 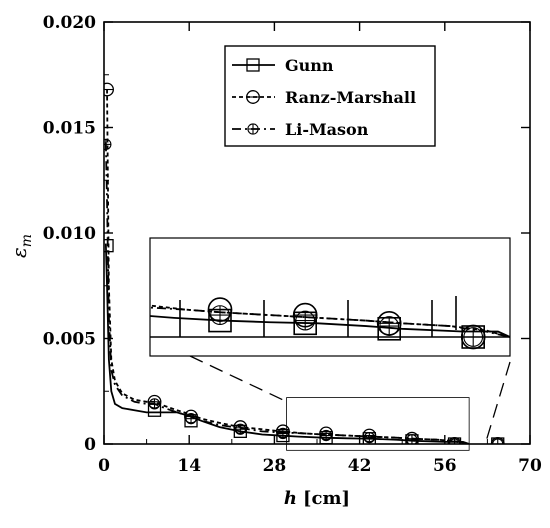 What do you see at coordinates (360, 466) in the screenshot?
I see `x-tick-label: 42` at bounding box center [360, 466].